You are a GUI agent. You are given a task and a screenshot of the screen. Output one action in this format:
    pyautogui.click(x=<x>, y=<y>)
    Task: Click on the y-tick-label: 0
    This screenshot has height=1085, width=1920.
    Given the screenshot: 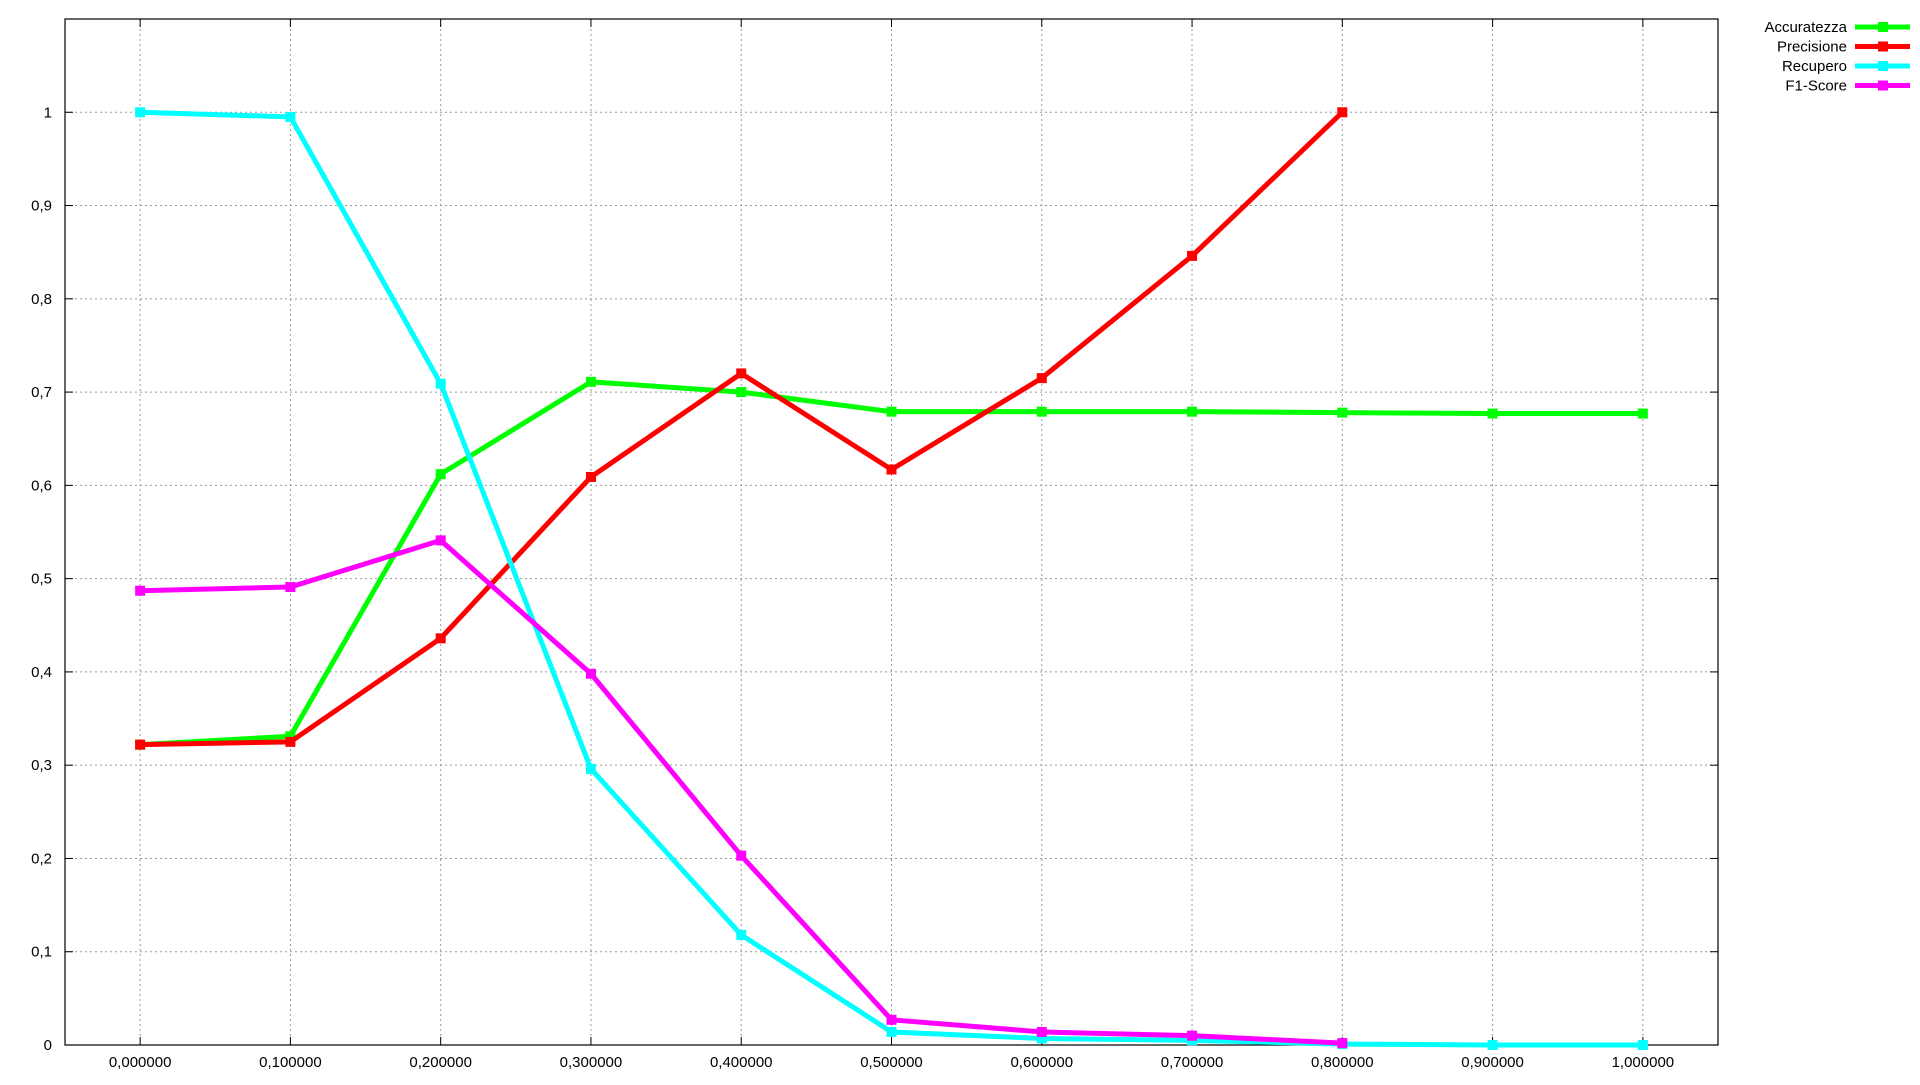 What is the action you would take?
    pyautogui.click(x=48, y=1045)
    